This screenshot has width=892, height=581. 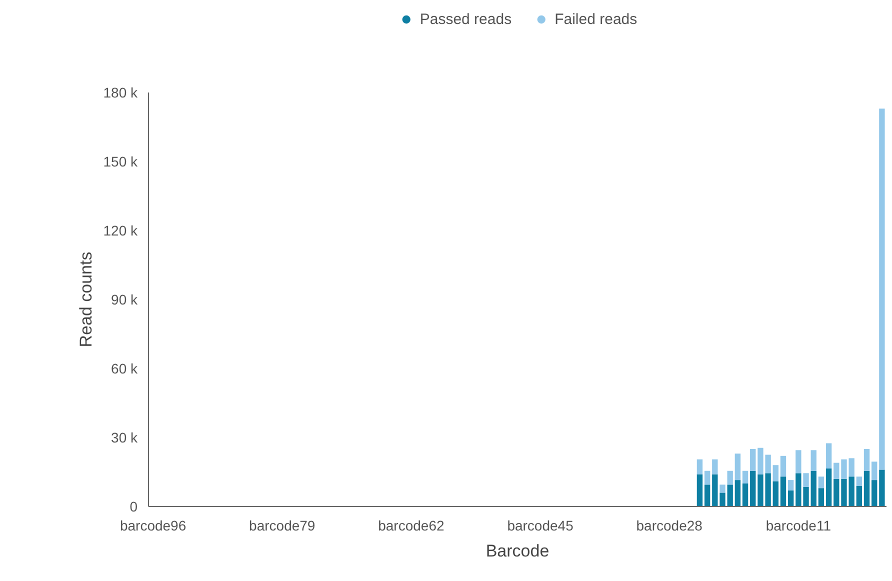 I want to click on y-tick-label: 120 k, so click(x=120, y=230).